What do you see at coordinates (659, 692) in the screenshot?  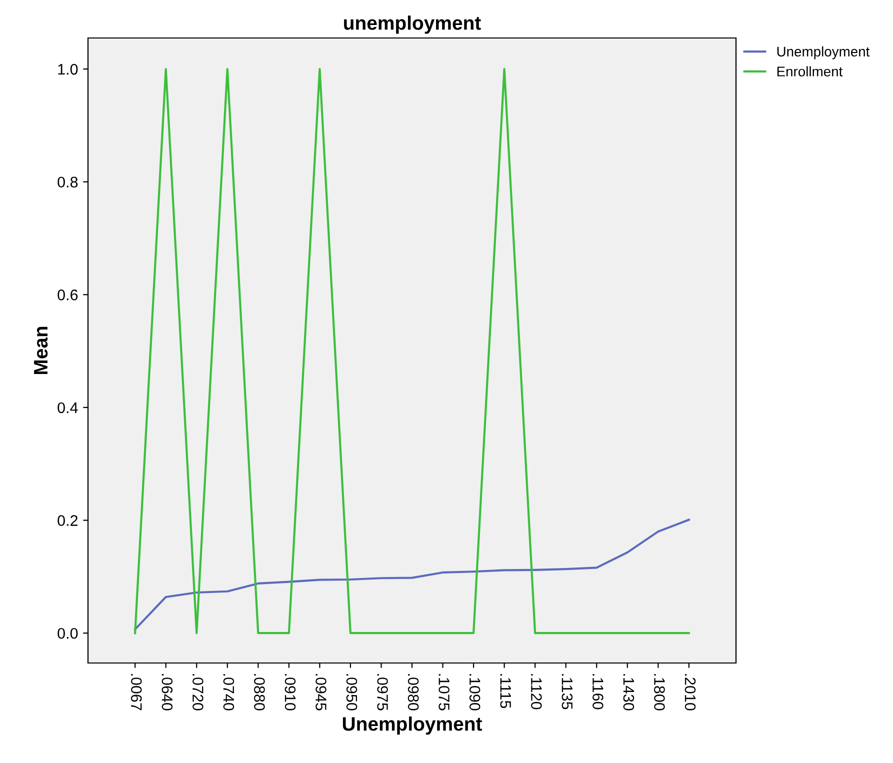 I see `x-tick-label: .1800` at bounding box center [659, 692].